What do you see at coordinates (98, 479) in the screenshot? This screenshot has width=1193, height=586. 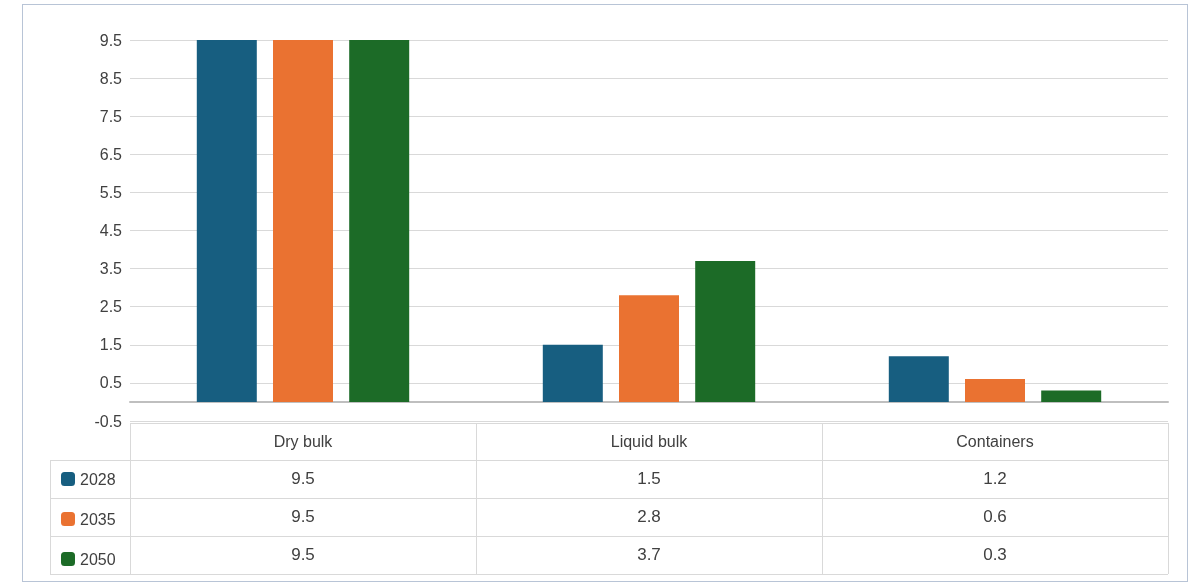 I see `legend-label: 2028` at bounding box center [98, 479].